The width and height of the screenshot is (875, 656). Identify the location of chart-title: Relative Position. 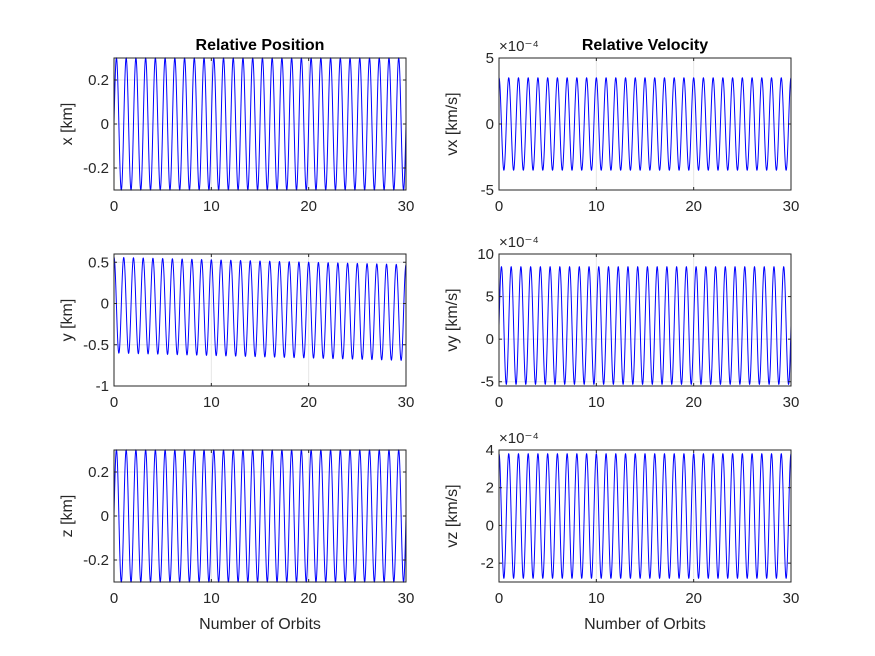
(260, 45).